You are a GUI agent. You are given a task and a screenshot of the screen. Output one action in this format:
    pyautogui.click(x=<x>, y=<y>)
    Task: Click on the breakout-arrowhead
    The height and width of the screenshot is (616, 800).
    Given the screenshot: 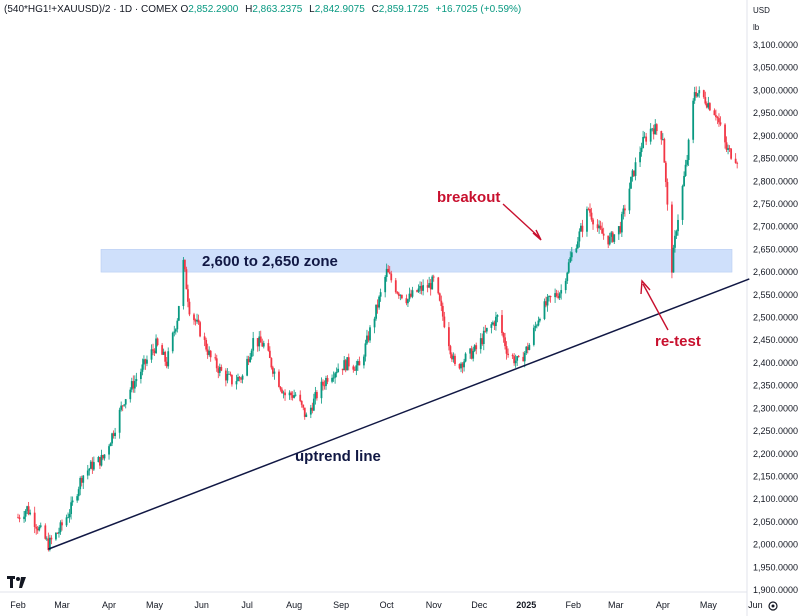 What is the action you would take?
    pyautogui.click(x=537, y=235)
    